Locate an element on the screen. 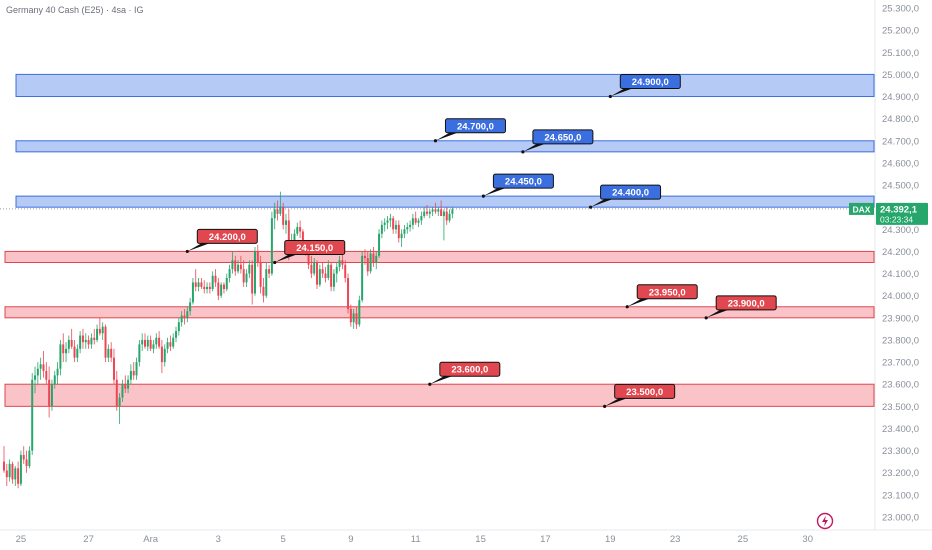 This screenshot has height=550, width=932. x-tick-label: 23 is located at coordinates (675, 539).